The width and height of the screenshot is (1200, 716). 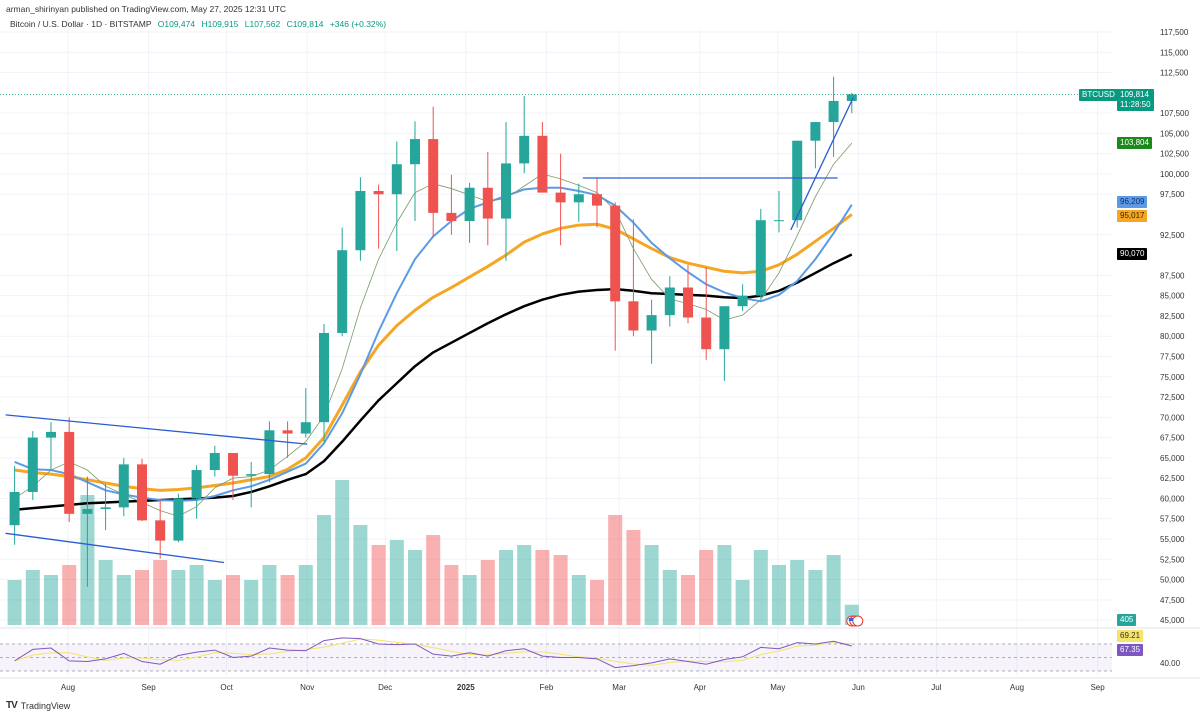 What do you see at coordinates (433, 652) in the screenshot?
I see `rsi-ma-line` at bounding box center [433, 652].